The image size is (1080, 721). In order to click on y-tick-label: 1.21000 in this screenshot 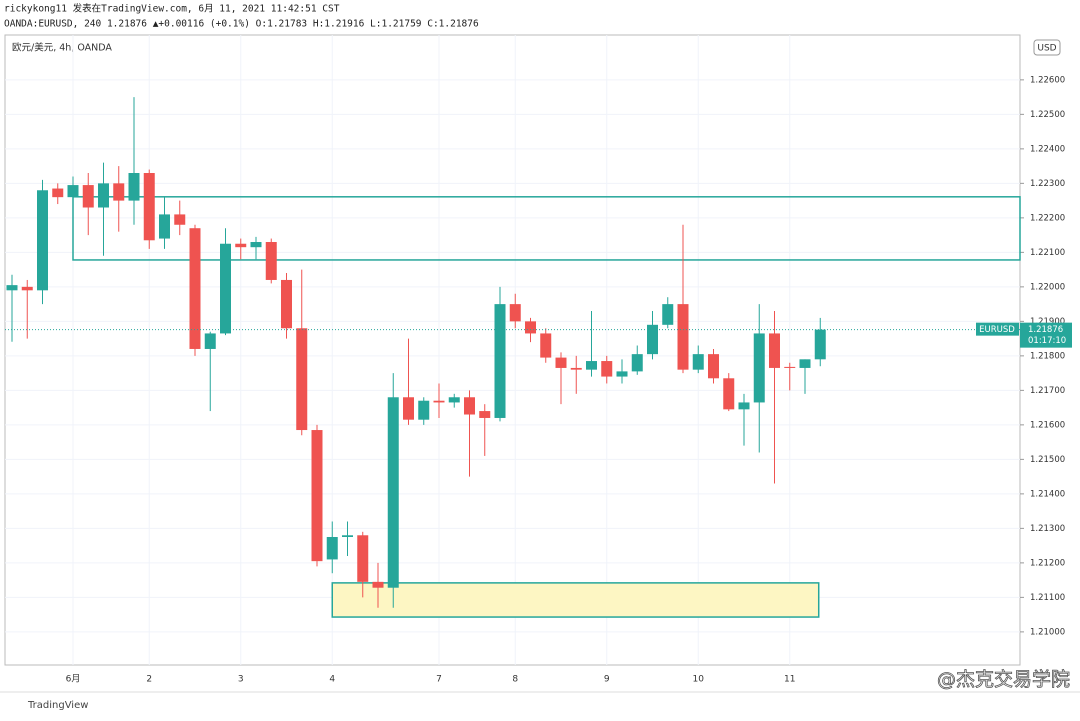, I will do `click(1047, 632)`.